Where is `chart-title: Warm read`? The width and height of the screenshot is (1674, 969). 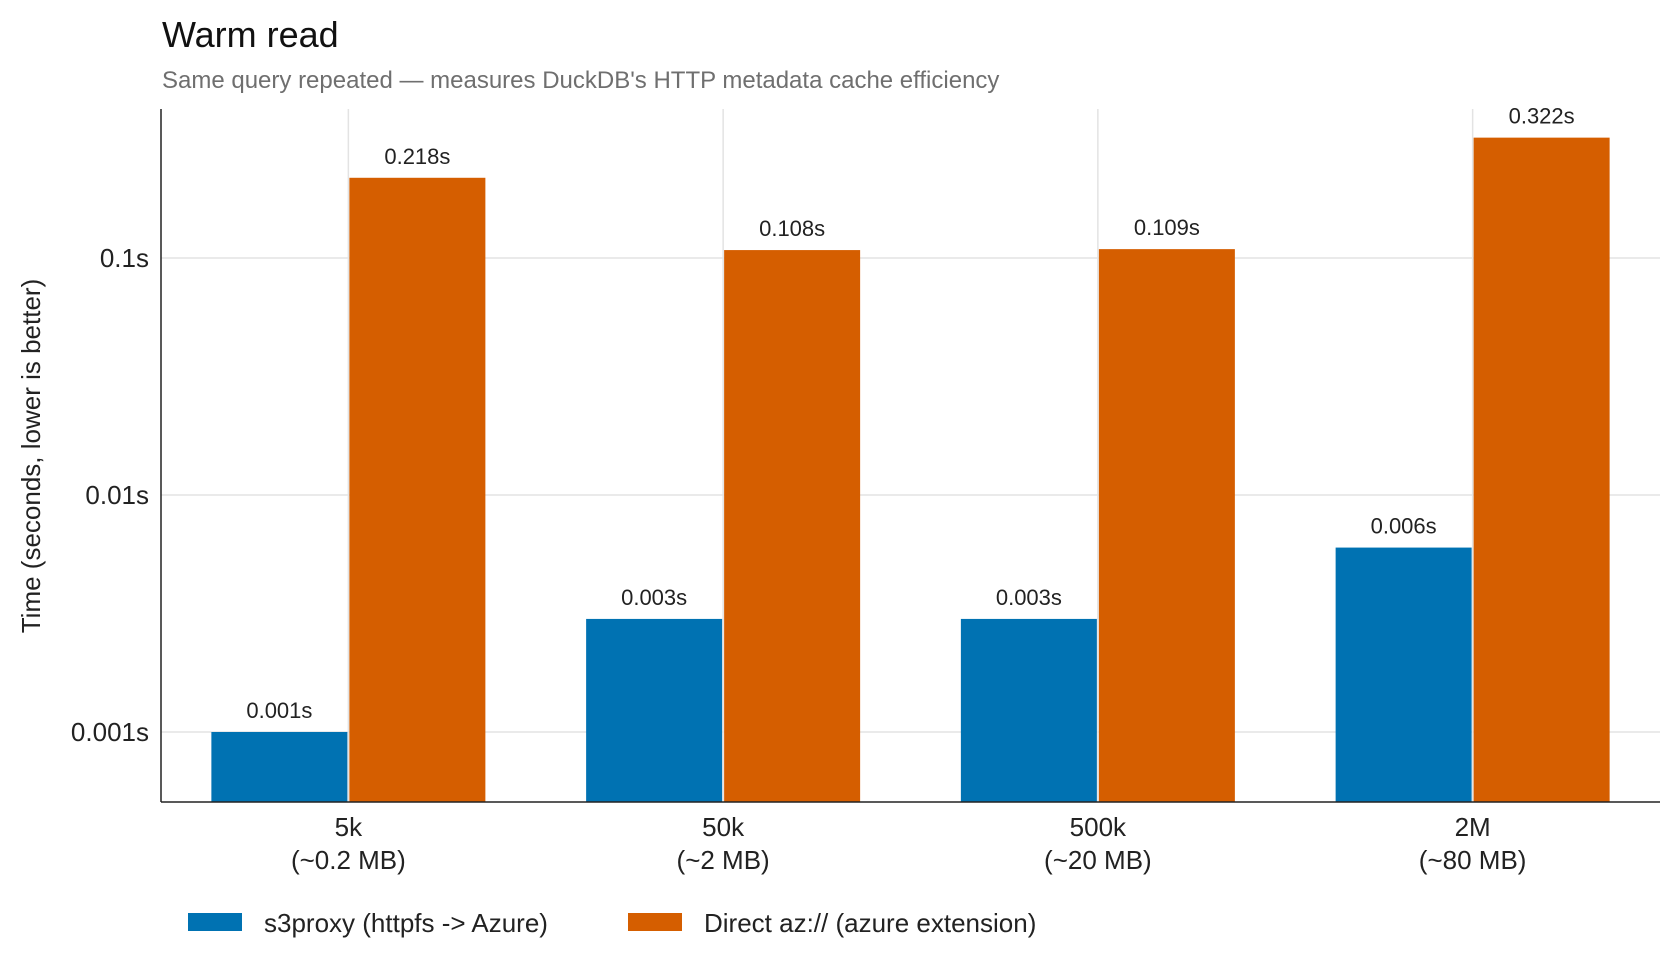
chart-title: Warm read is located at coordinates (250, 34).